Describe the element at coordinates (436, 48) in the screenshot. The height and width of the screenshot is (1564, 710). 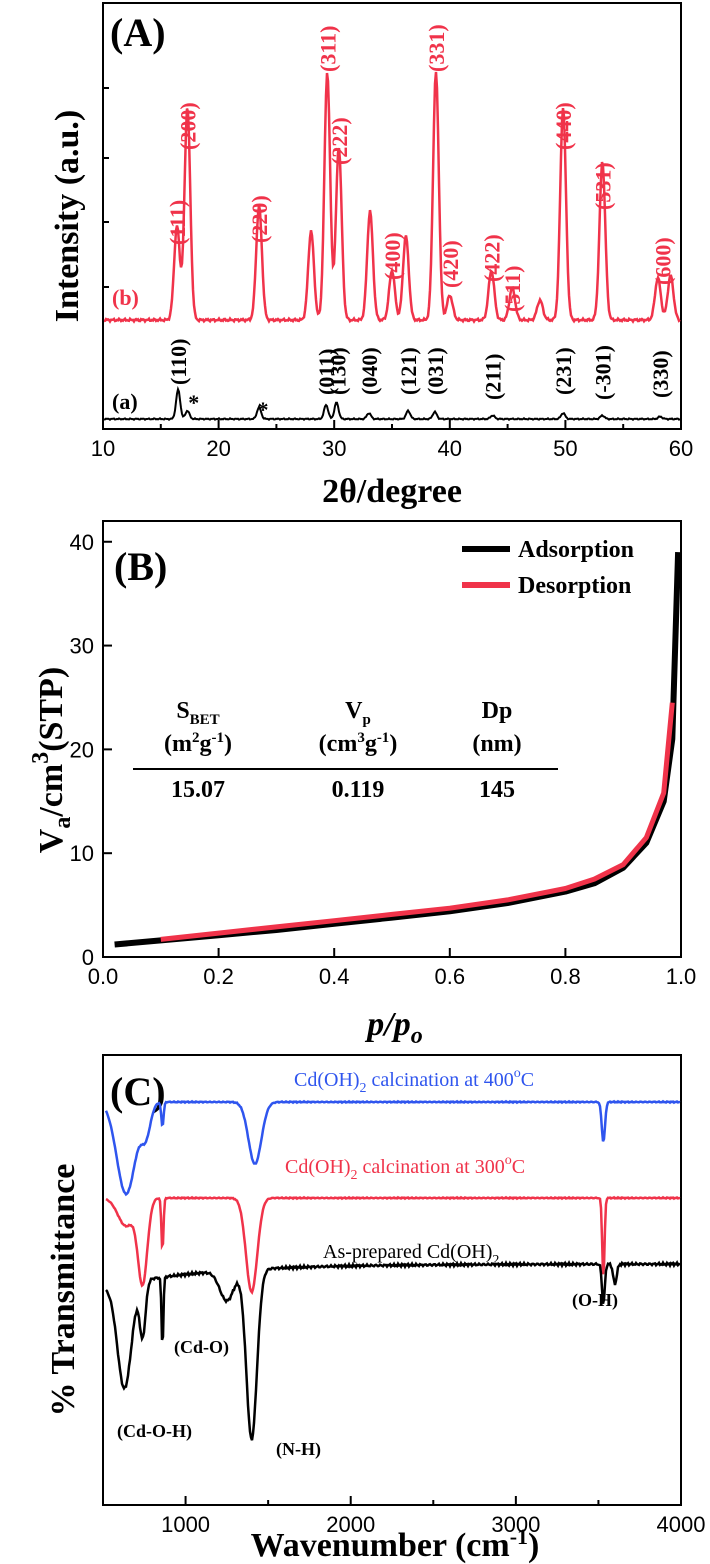
I see `hkl-label-red: (331)` at that location.